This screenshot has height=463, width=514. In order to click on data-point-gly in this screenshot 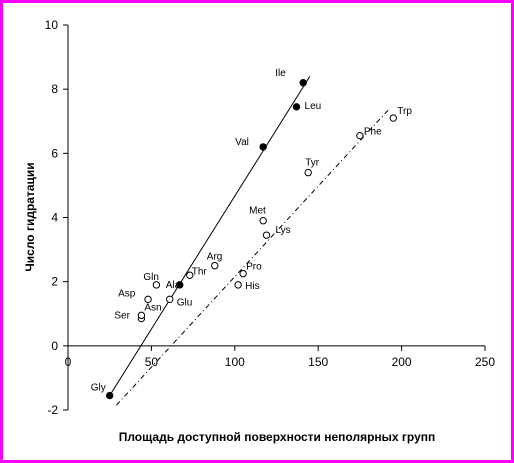, I will do `click(110, 395)`.